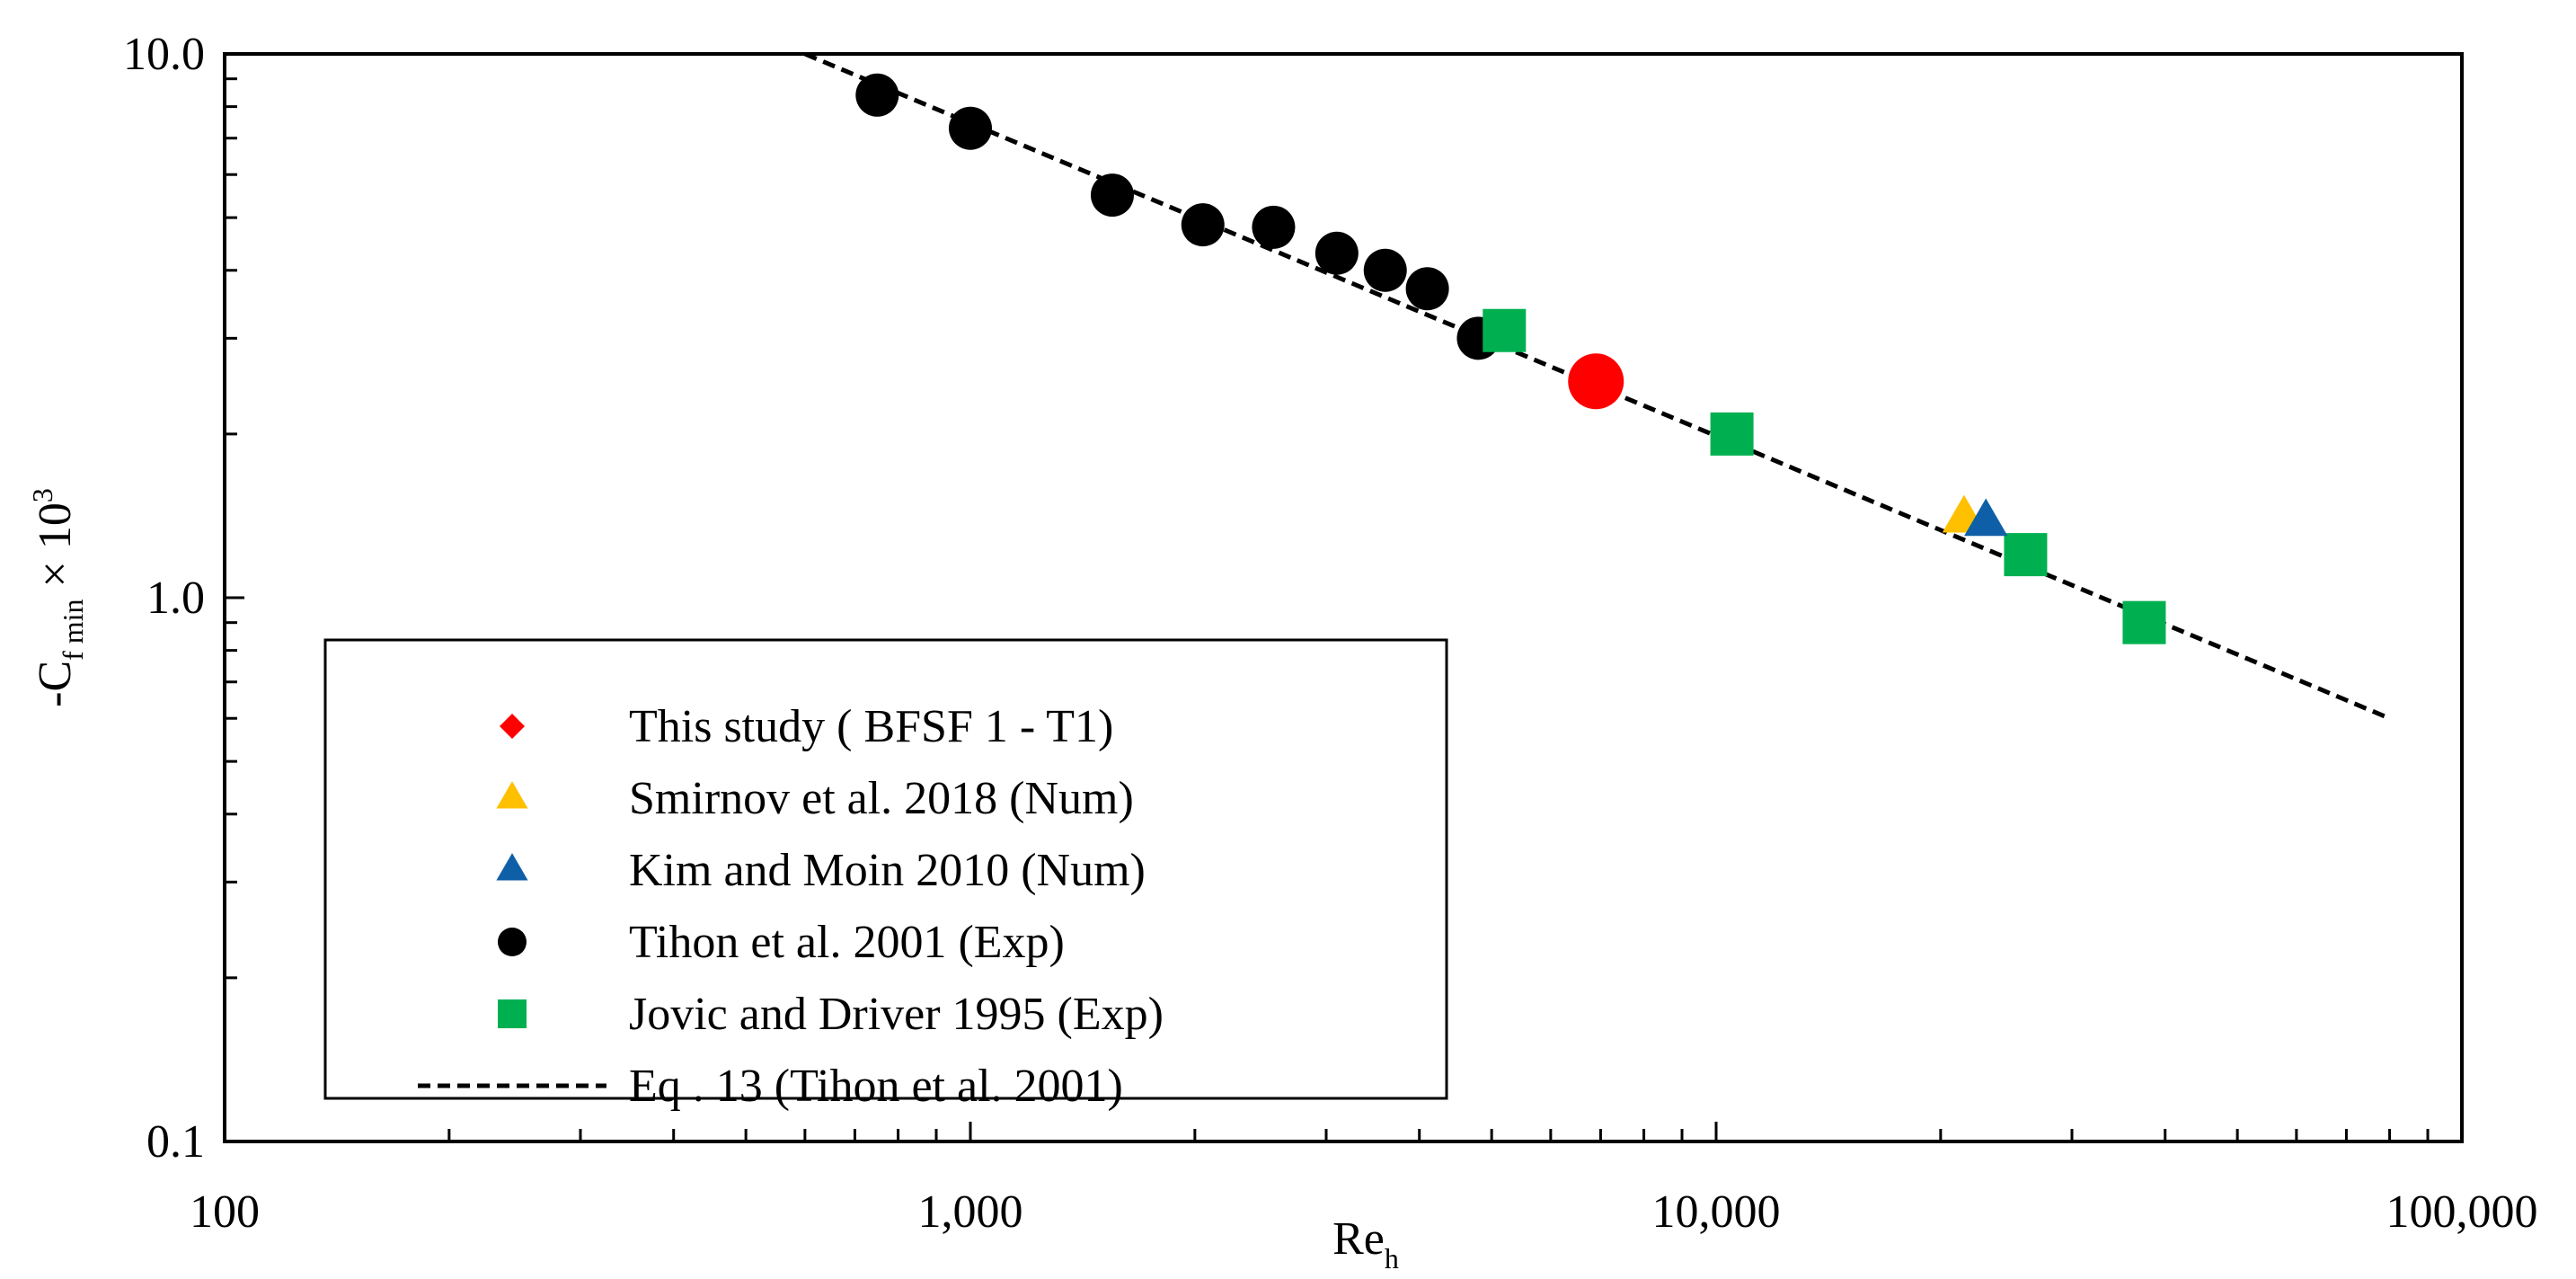 This screenshot has height=1279, width=2576. Describe the element at coordinates (175, 1142) in the screenshot. I see `y-tick-label: 0.1` at that location.